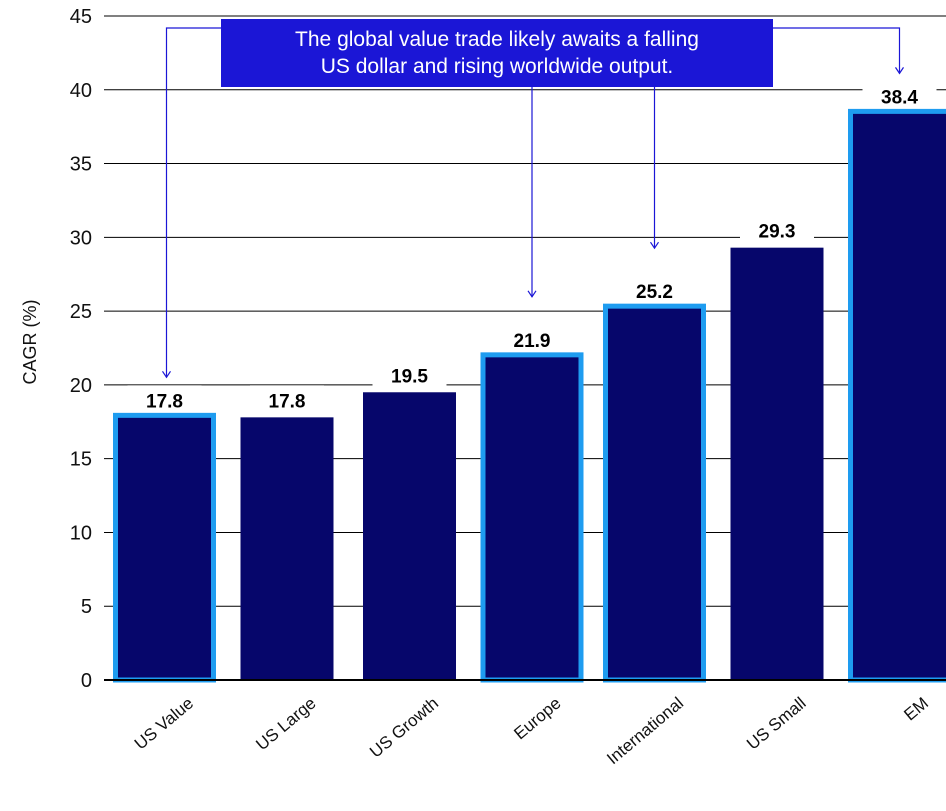 This screenshot has height=811, width=946. I want to click on value-label: 19.5, so click(409, 376).